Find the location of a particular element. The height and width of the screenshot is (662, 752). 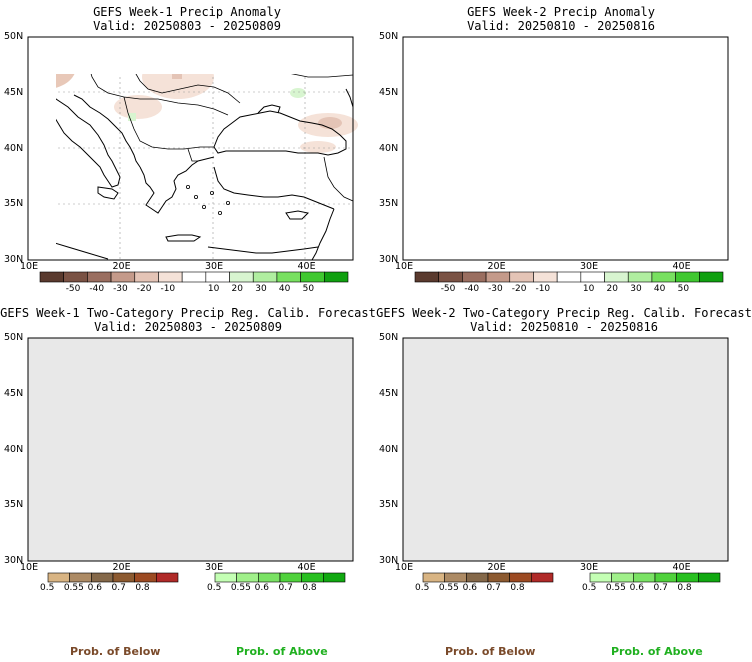

above-colorbar-label: 0.6 is located at coordinates (261, 588).